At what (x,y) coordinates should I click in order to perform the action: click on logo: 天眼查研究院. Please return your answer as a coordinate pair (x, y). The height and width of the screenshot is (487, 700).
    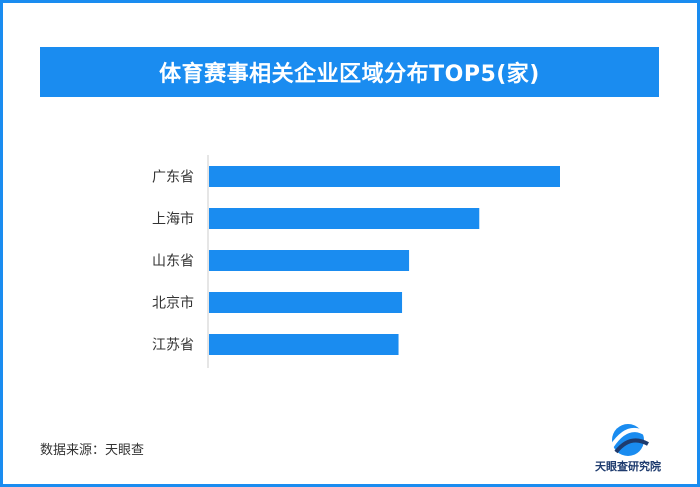
    Looking at the image, I should click on (628, 447).